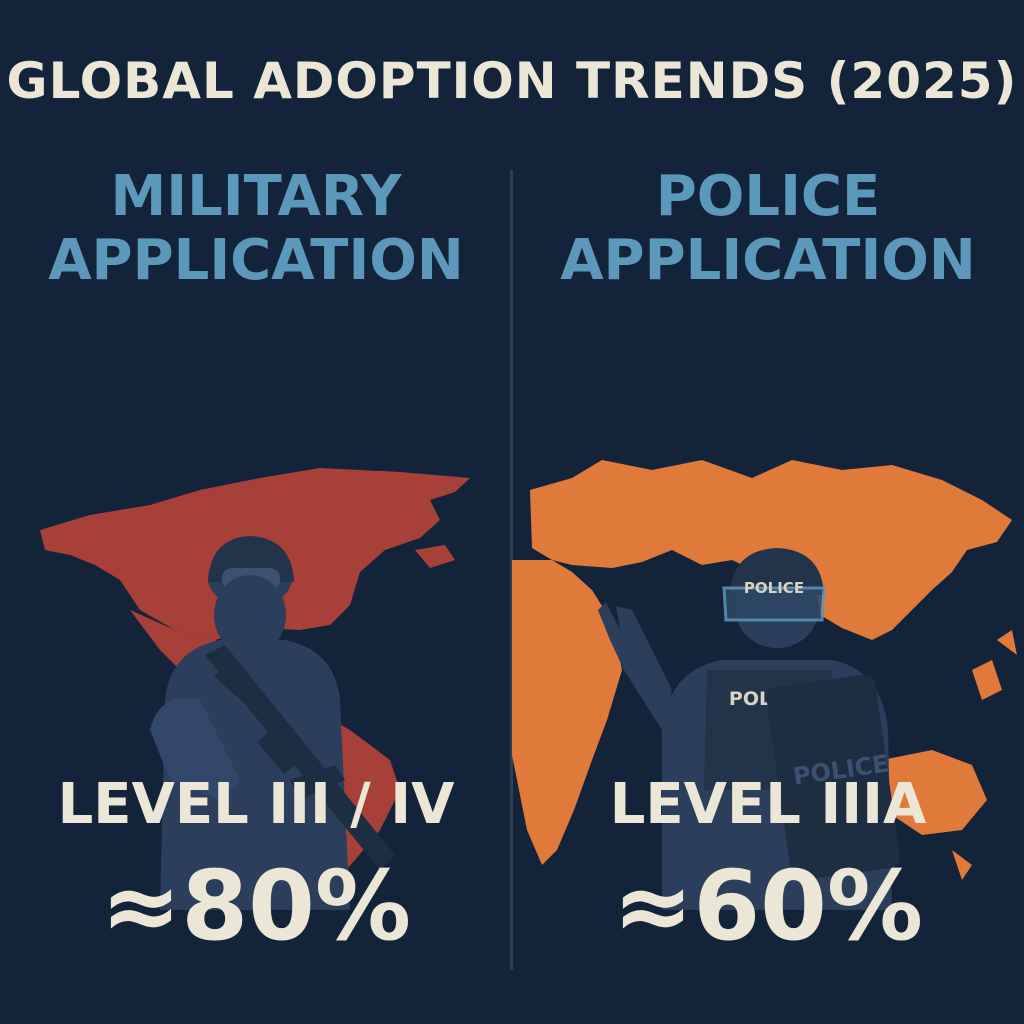 The width and height of the screenshot is (1024, 1024). What do you see at coordinates (749, 729) in the screenshot?
I see `police-figure: POLICE POLICE POLICE` at bounding box center [749, 729].